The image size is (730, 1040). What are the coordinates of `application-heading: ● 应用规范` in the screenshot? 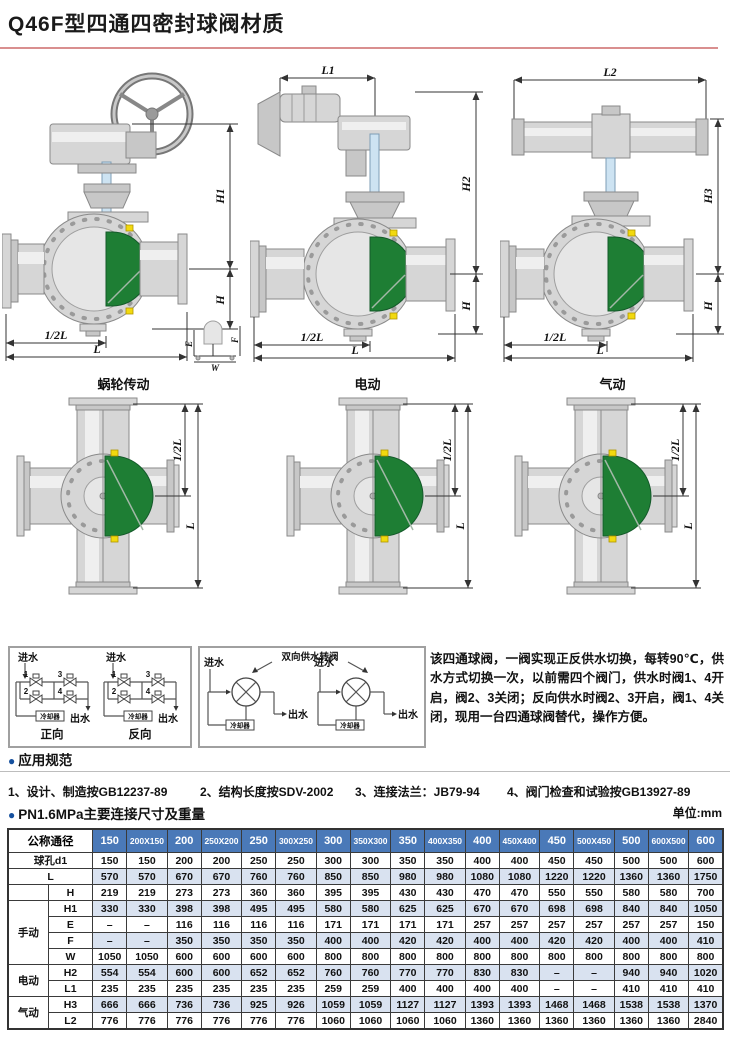 It's located at (40, 760).